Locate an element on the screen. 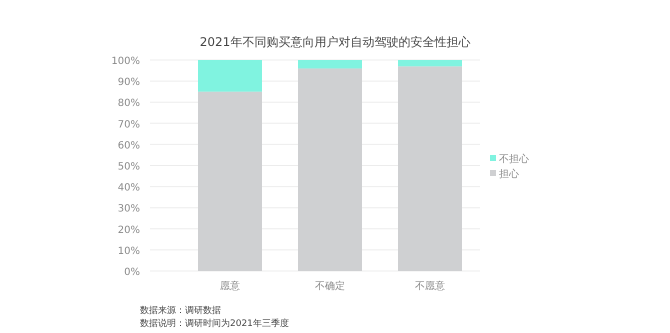 The height and width of the screenshot is (333, 670). y-tick-label: 30% is located at coordinates (129, 209).